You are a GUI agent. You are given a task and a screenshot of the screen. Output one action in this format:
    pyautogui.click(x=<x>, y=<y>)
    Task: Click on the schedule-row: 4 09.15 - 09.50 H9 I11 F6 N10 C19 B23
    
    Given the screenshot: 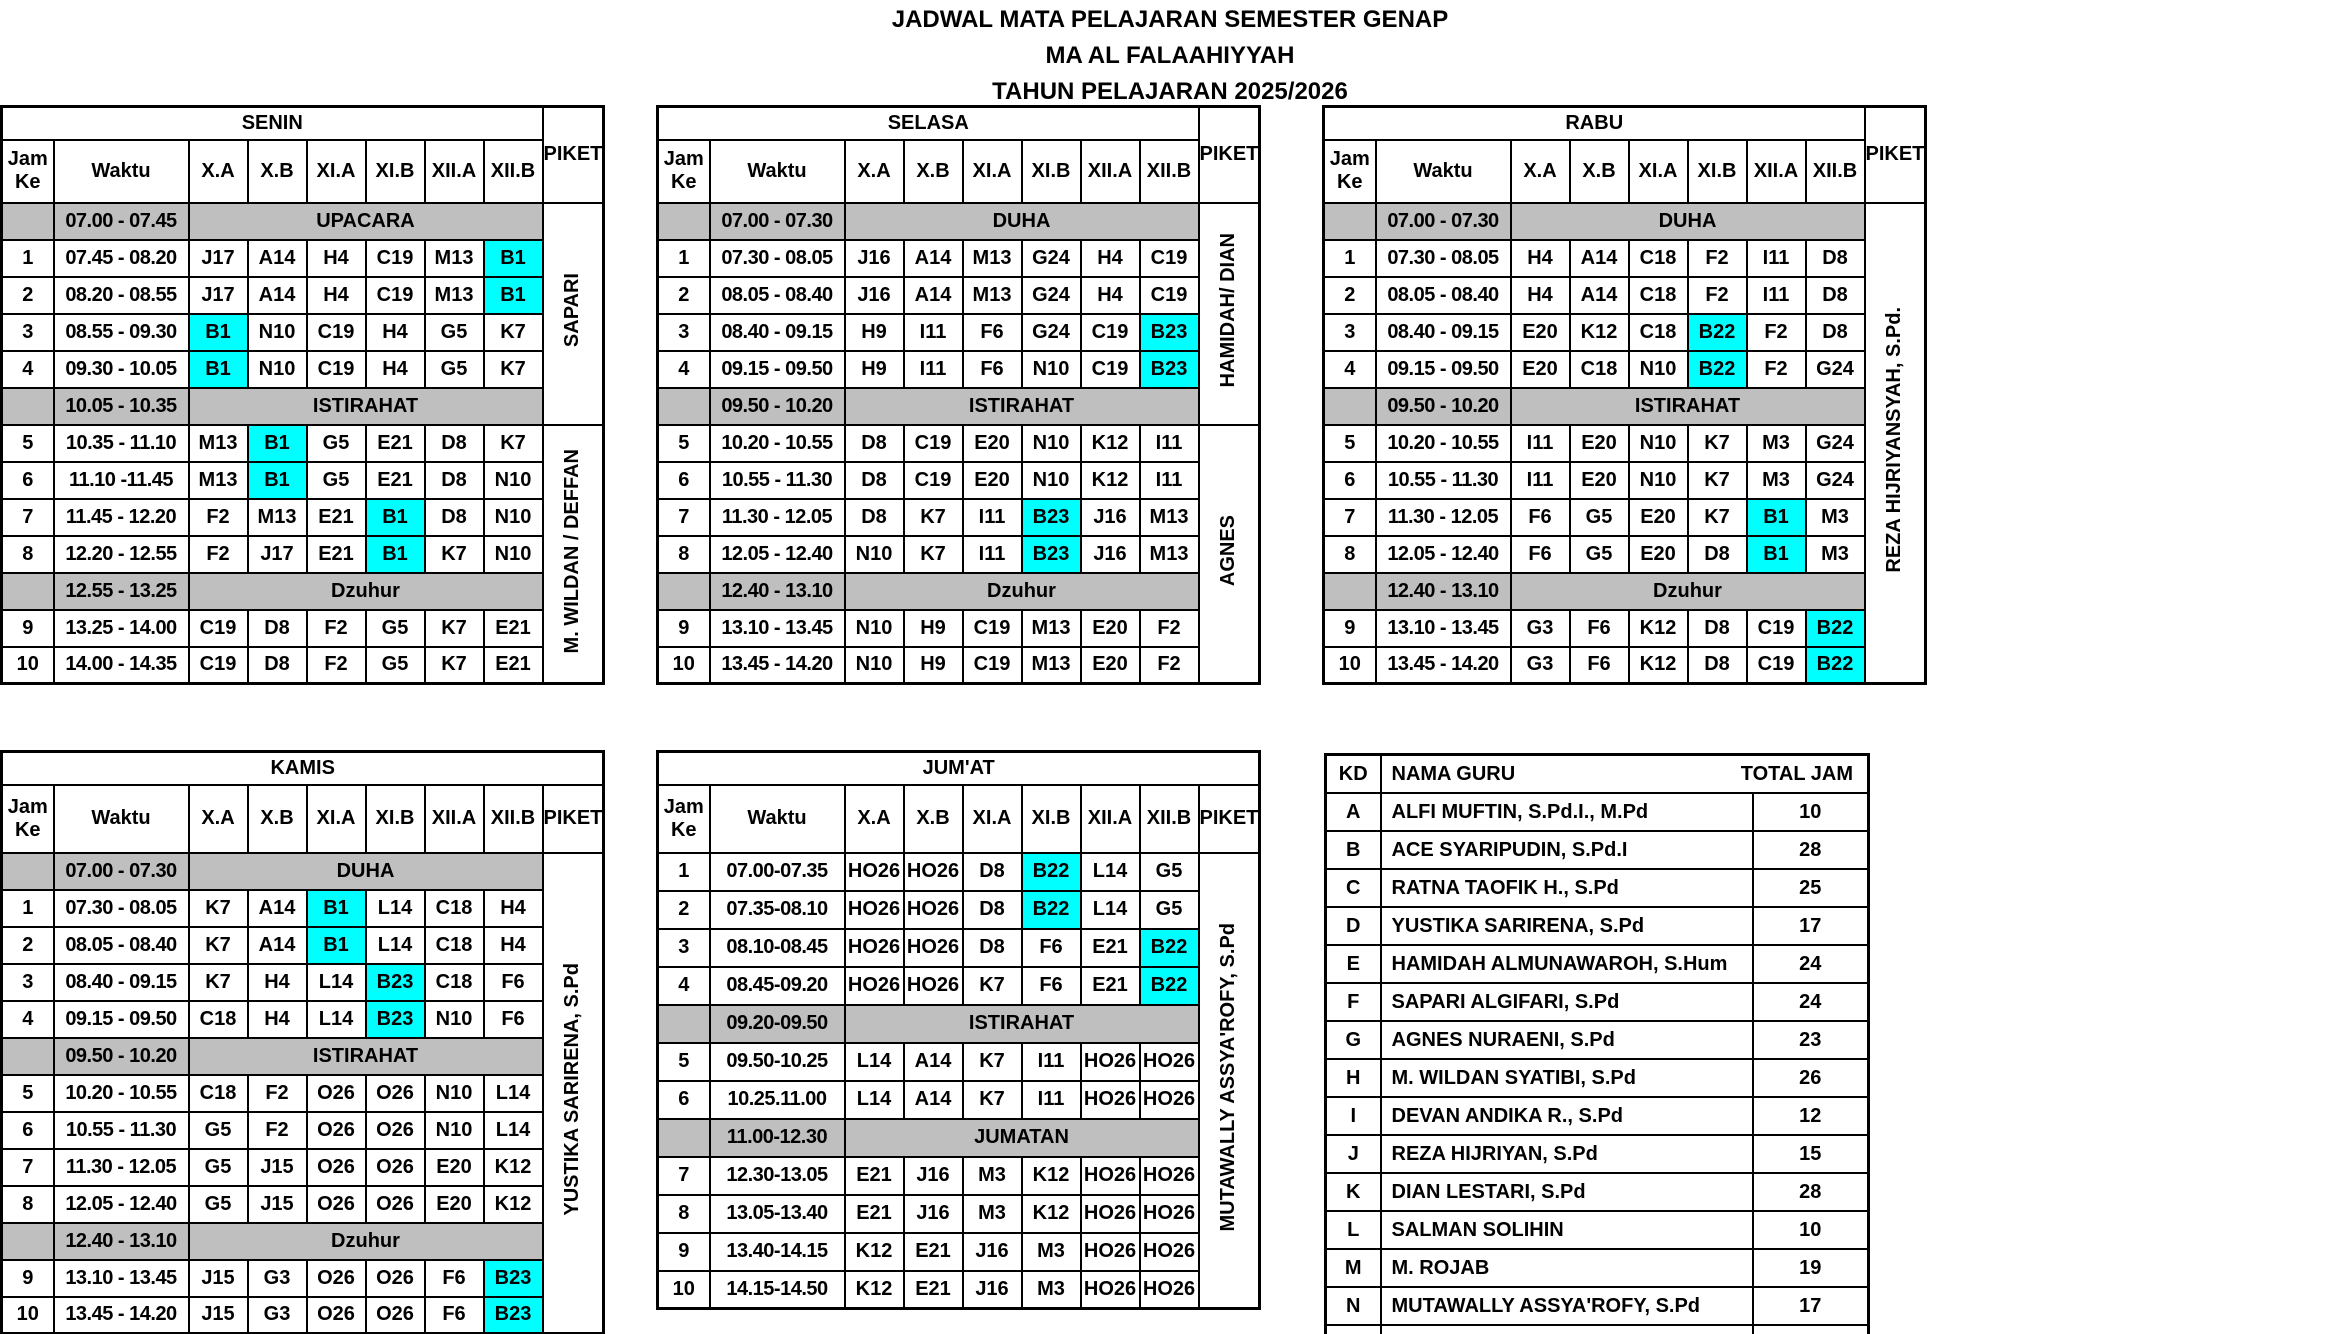 What is the action you would take?
    pyautogui.click(x=958, y=369)
    